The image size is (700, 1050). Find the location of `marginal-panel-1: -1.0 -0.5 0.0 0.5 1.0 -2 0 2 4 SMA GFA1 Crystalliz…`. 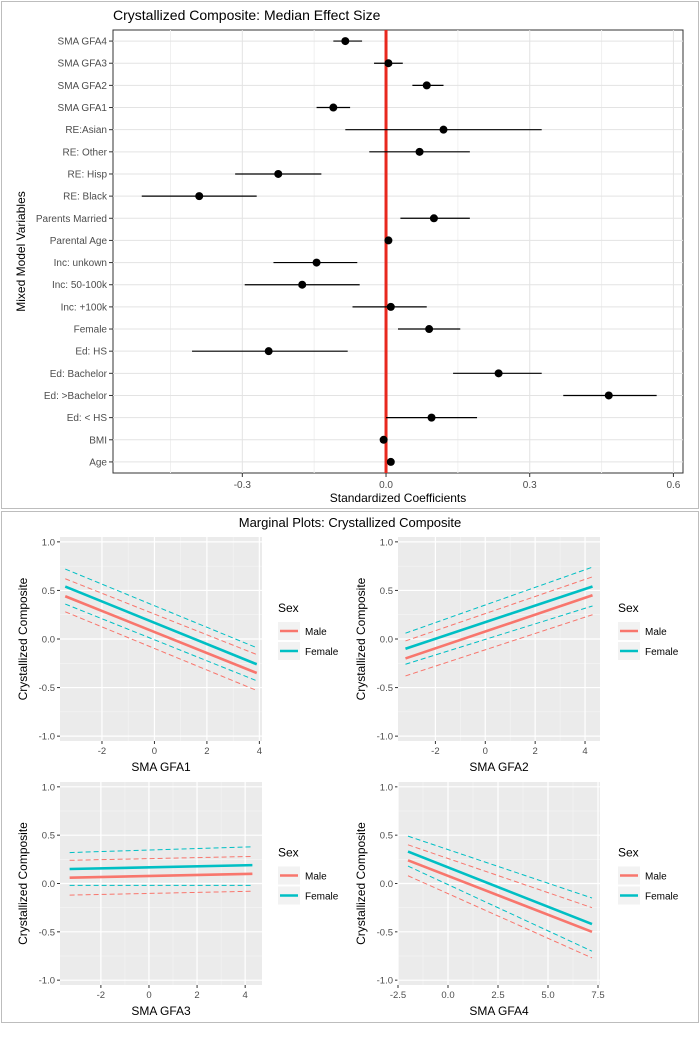

marginal-panel-1: -1.0 -0.5 0.0 0.5 1.0 -2 0 2 4 SMA GFA1 Crystalliz… is located at coordinates (177, 655).